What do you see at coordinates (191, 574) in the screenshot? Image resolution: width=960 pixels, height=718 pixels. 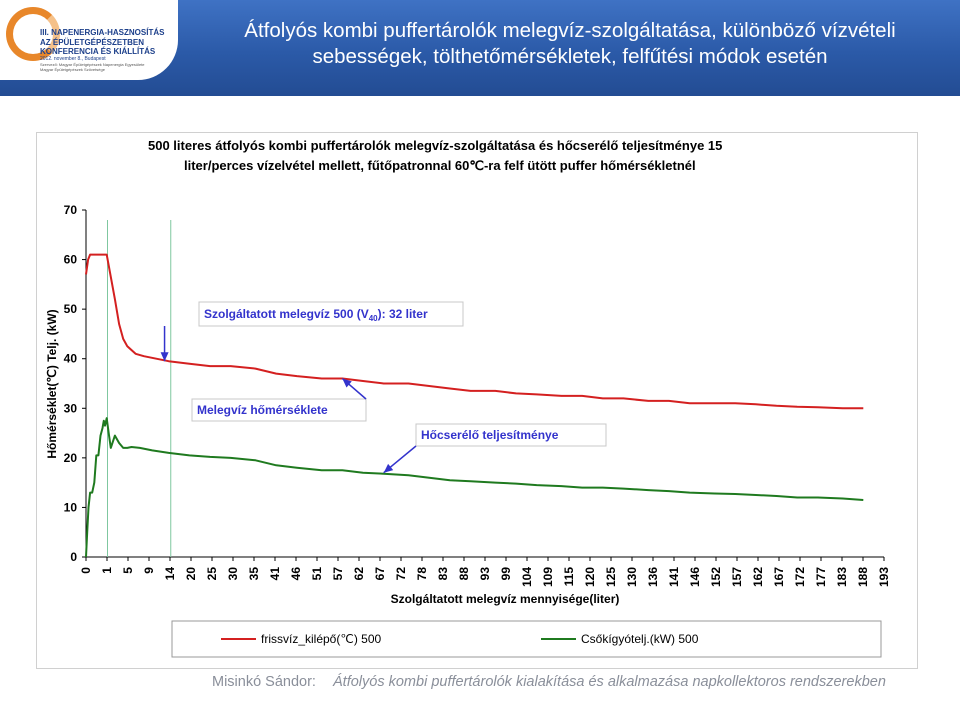 I see `x-tick-label: 20` at bounding box center [191, 574].